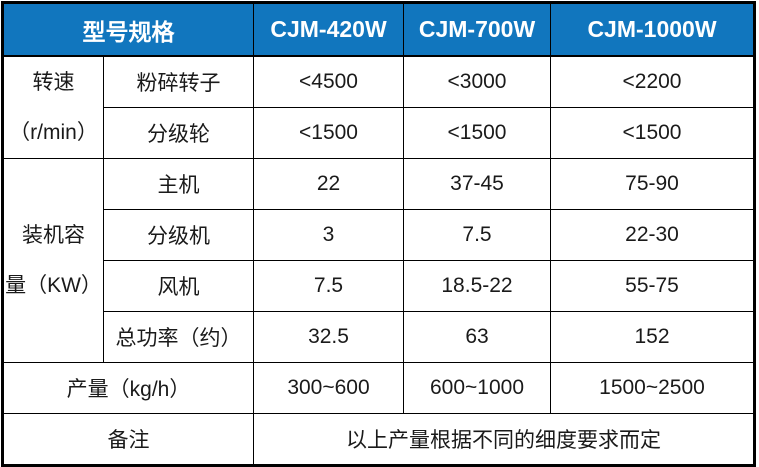 The image size is (759, 467). Describe the element at coordinates (53, 260) in the screenshot. I see `group-label-installed-power: 装机容 量（KW）` at that location.